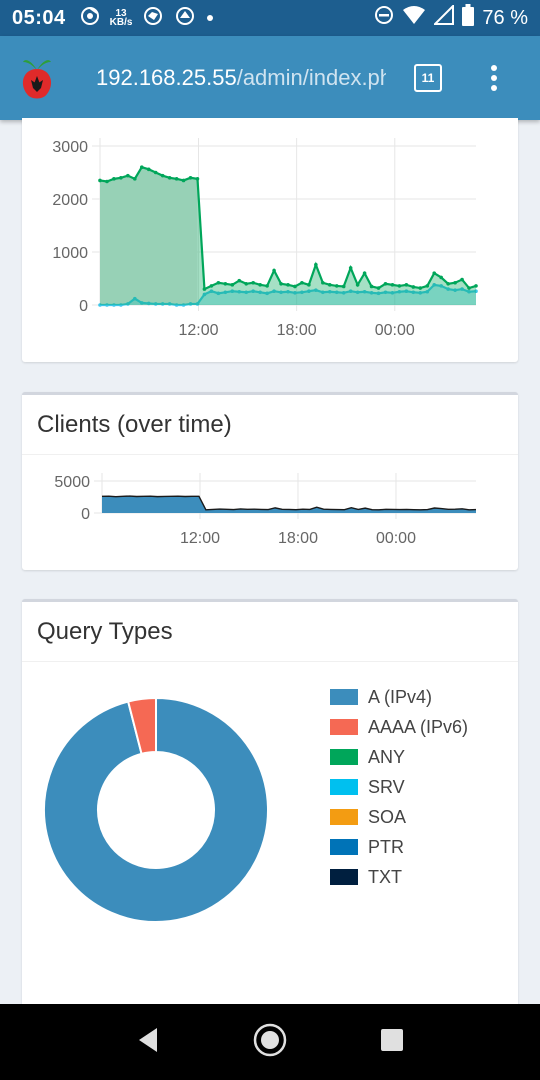  What do you see at coordinates (392, 1042) in the screenshot?
I see `recents-icon` at bounding box center [392, 1042].